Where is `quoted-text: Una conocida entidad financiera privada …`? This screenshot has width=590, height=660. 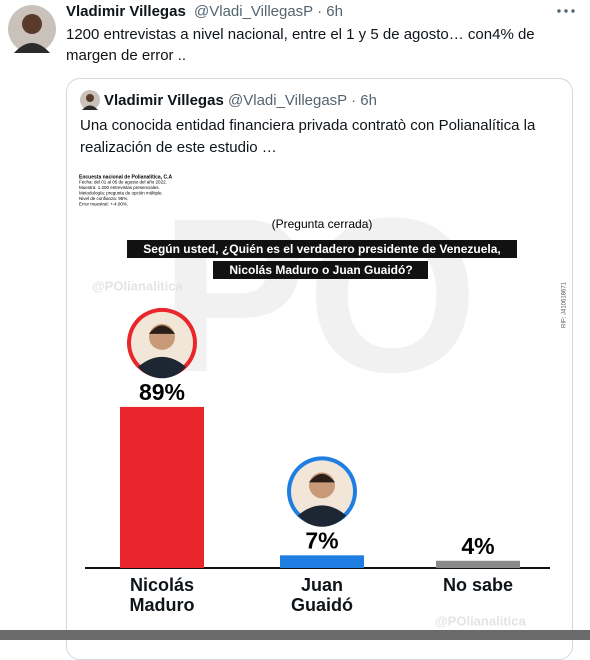
quoted-text: Una conocida entidad financiera privada … is located at coordinates (308, 125).